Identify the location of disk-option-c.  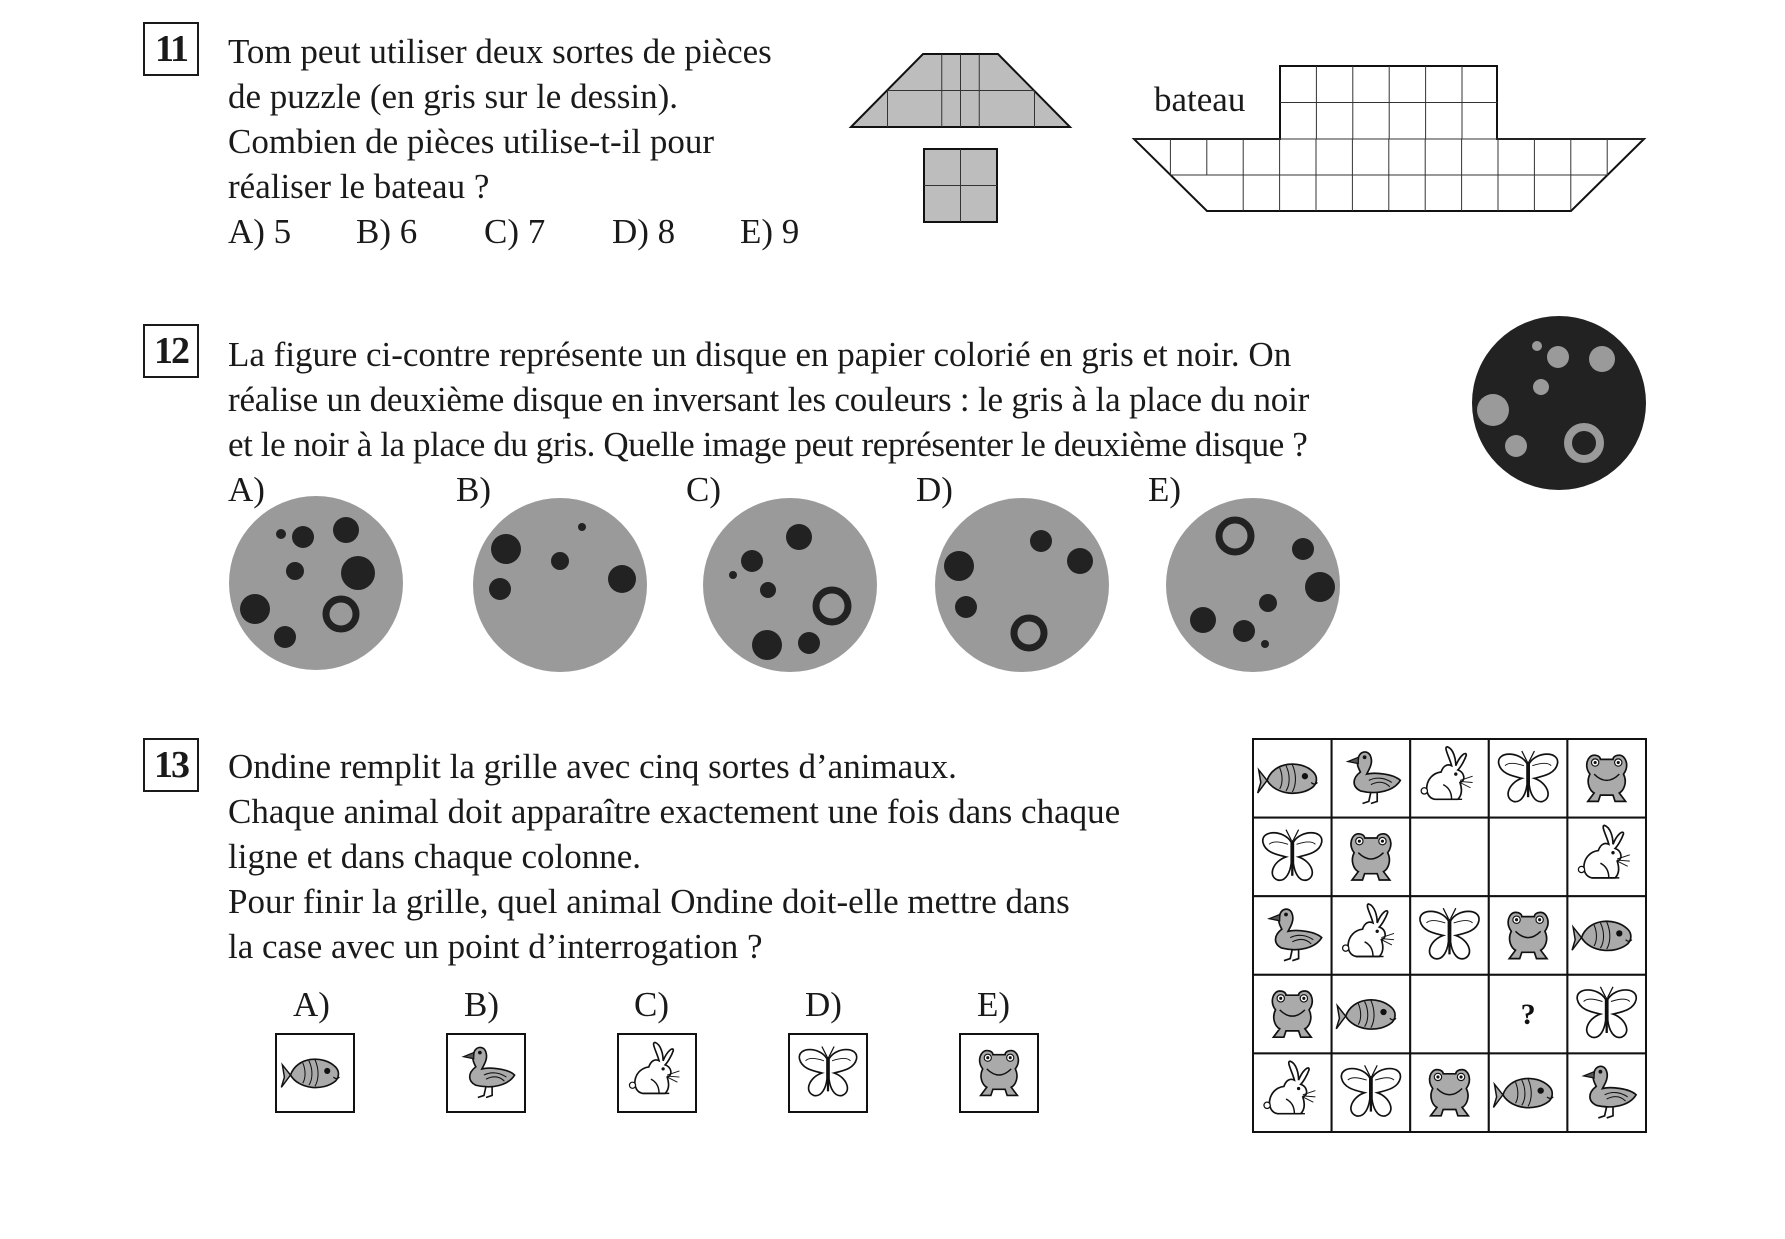
(790, 585).